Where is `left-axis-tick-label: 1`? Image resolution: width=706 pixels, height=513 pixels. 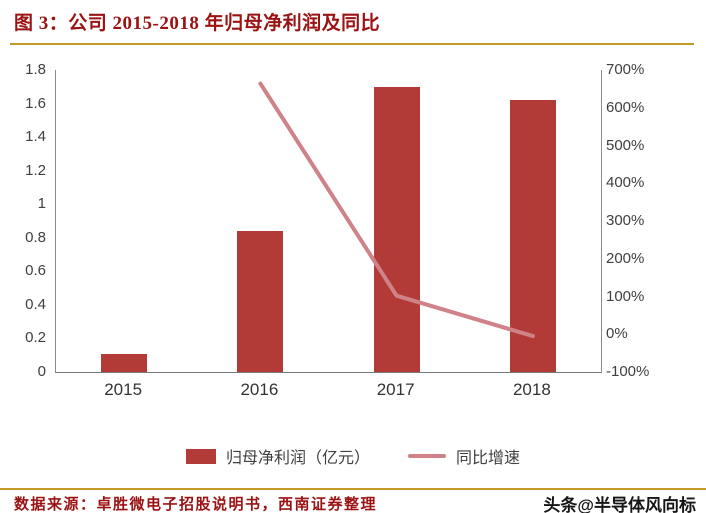
left-axis-tick-label: 1 is located at coordinates (41, 204).